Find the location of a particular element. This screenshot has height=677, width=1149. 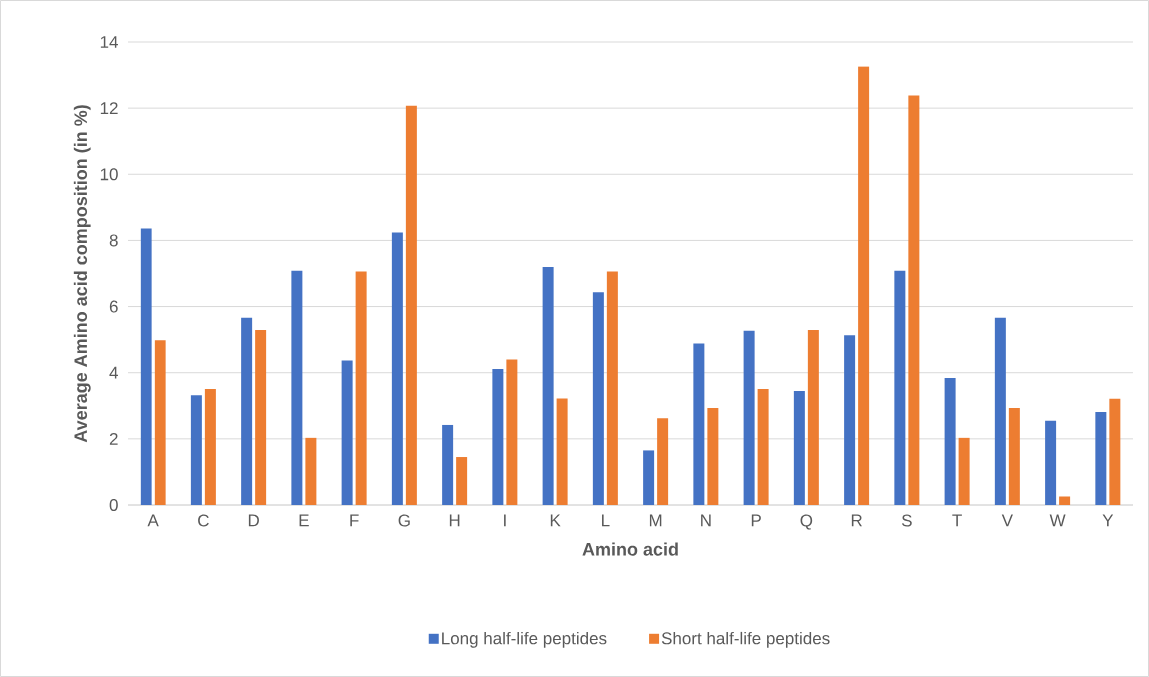

x-tick-label: D is located at coordinates (253, 520).